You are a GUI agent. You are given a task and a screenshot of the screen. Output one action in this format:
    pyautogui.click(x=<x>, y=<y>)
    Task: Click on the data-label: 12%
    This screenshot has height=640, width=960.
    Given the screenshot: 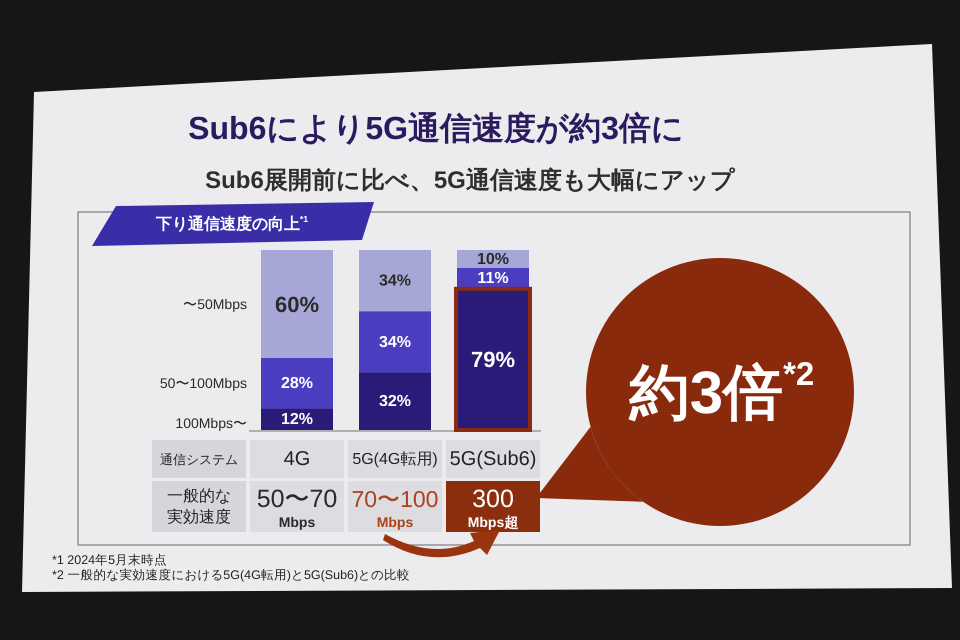 What is the action you would take?
    pyautogui.click(x=297, y=419)
    